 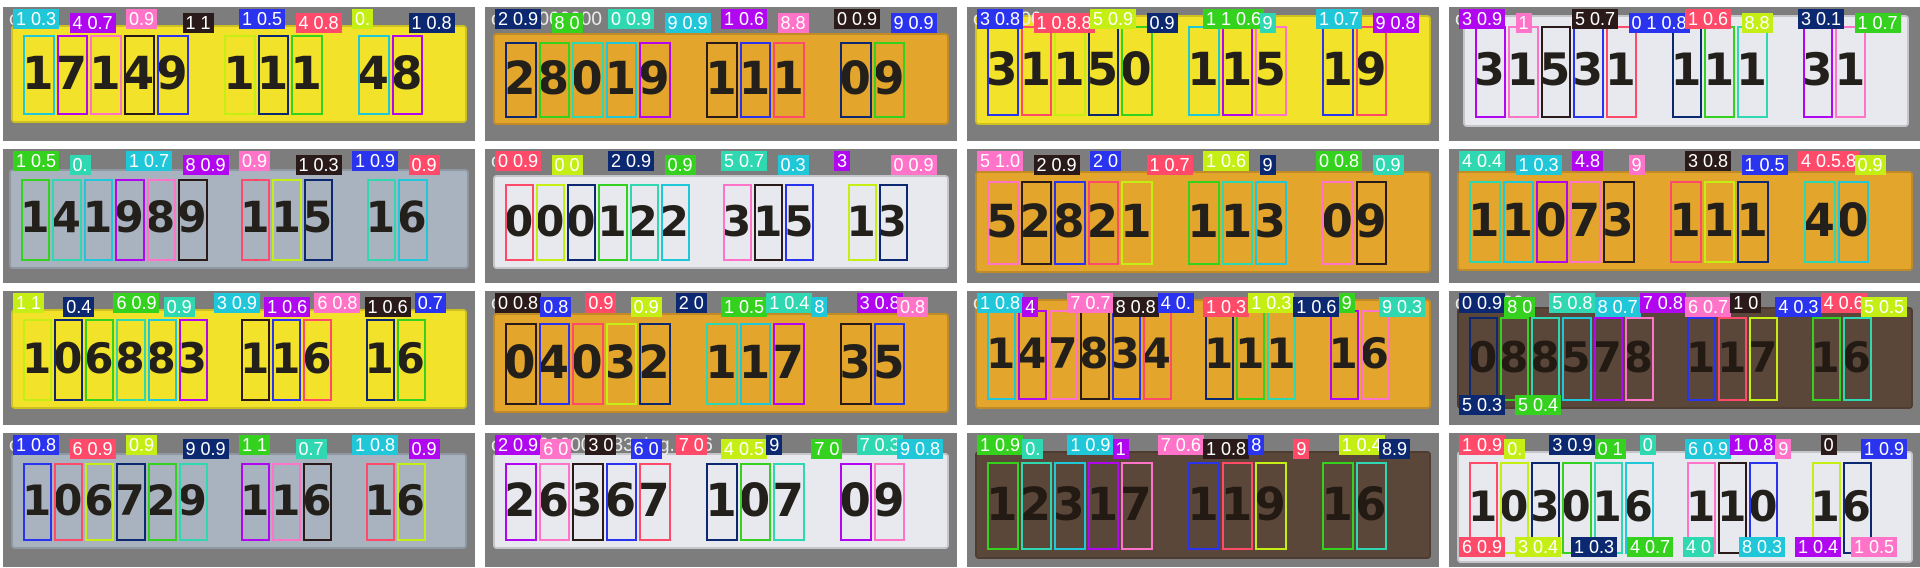 What do you see at coordinates (1746, 303) in the screenshot?
I see `detection-label: 1 0` at bounding box center [1746, 303].